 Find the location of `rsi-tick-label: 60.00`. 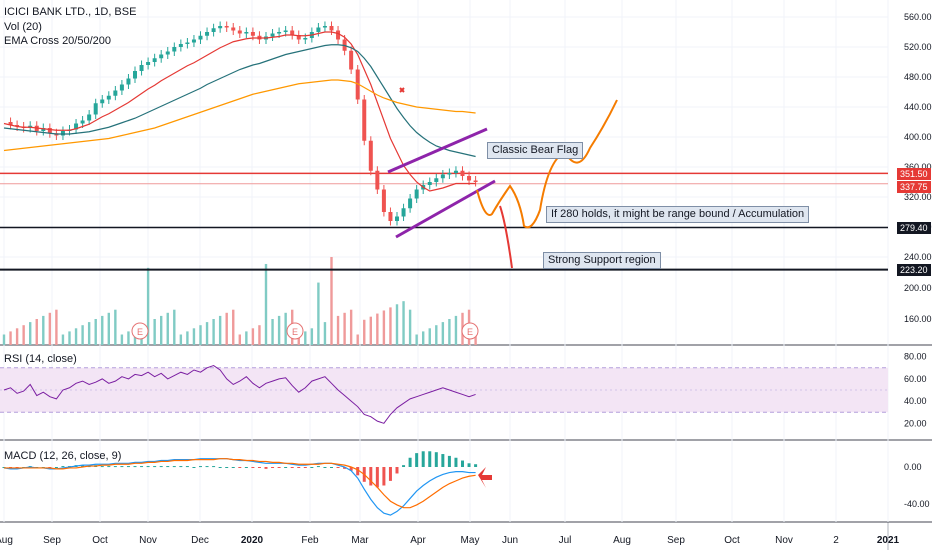

rsi-tick-label: 60.00 is located at coordinates (915, 379).